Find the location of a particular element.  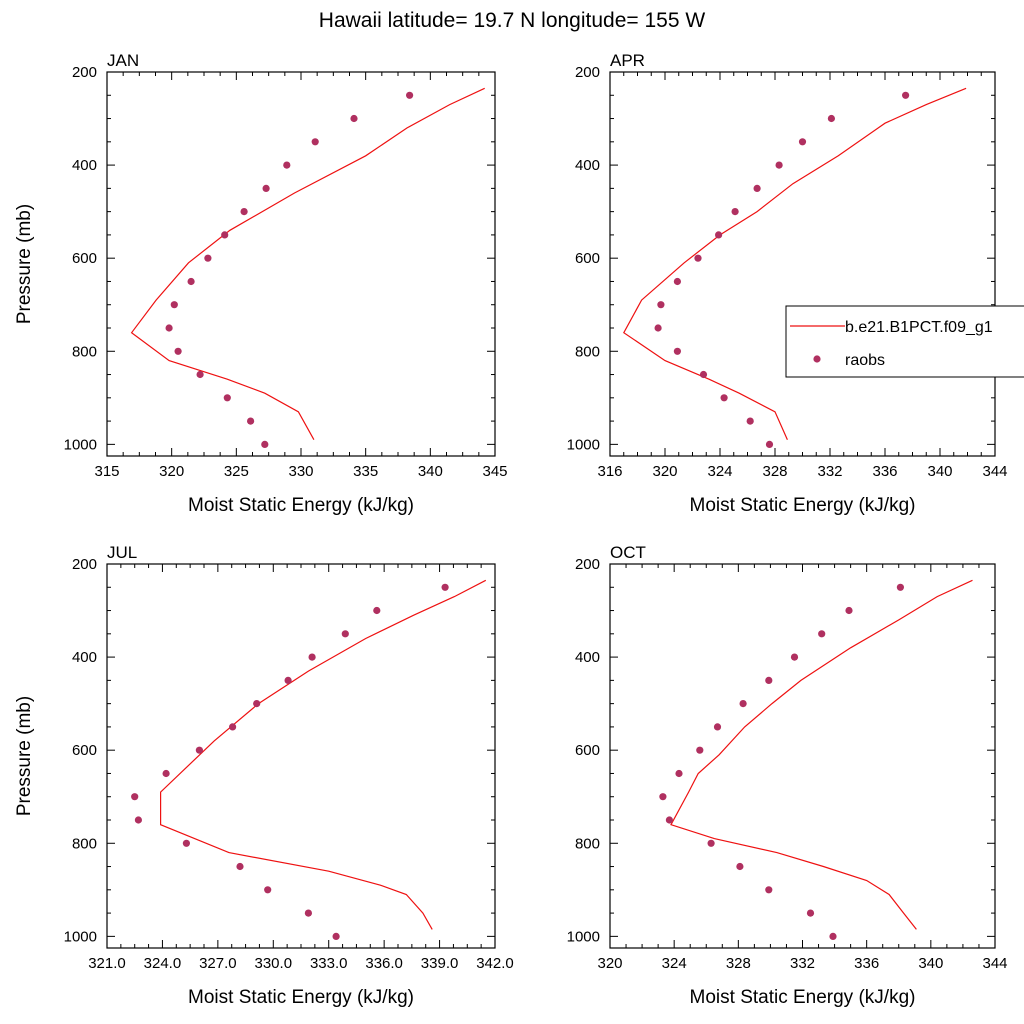

x-tick-label: 336.0 is located at coordinates (384, 963).